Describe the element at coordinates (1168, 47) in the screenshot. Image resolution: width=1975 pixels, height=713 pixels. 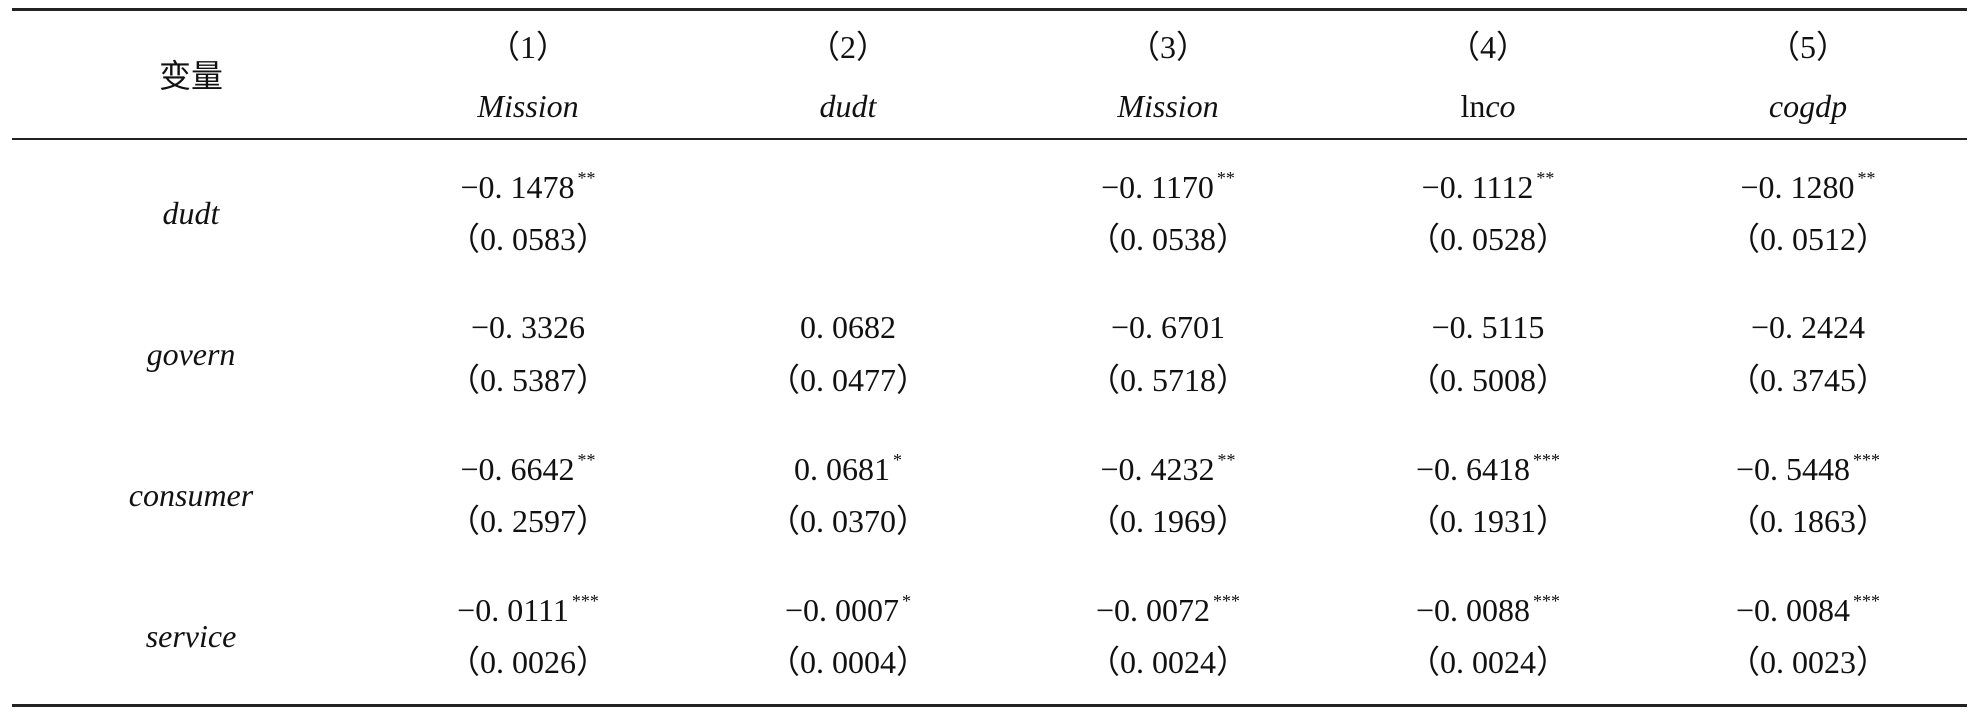
I see `column-number: （3）` at that location.